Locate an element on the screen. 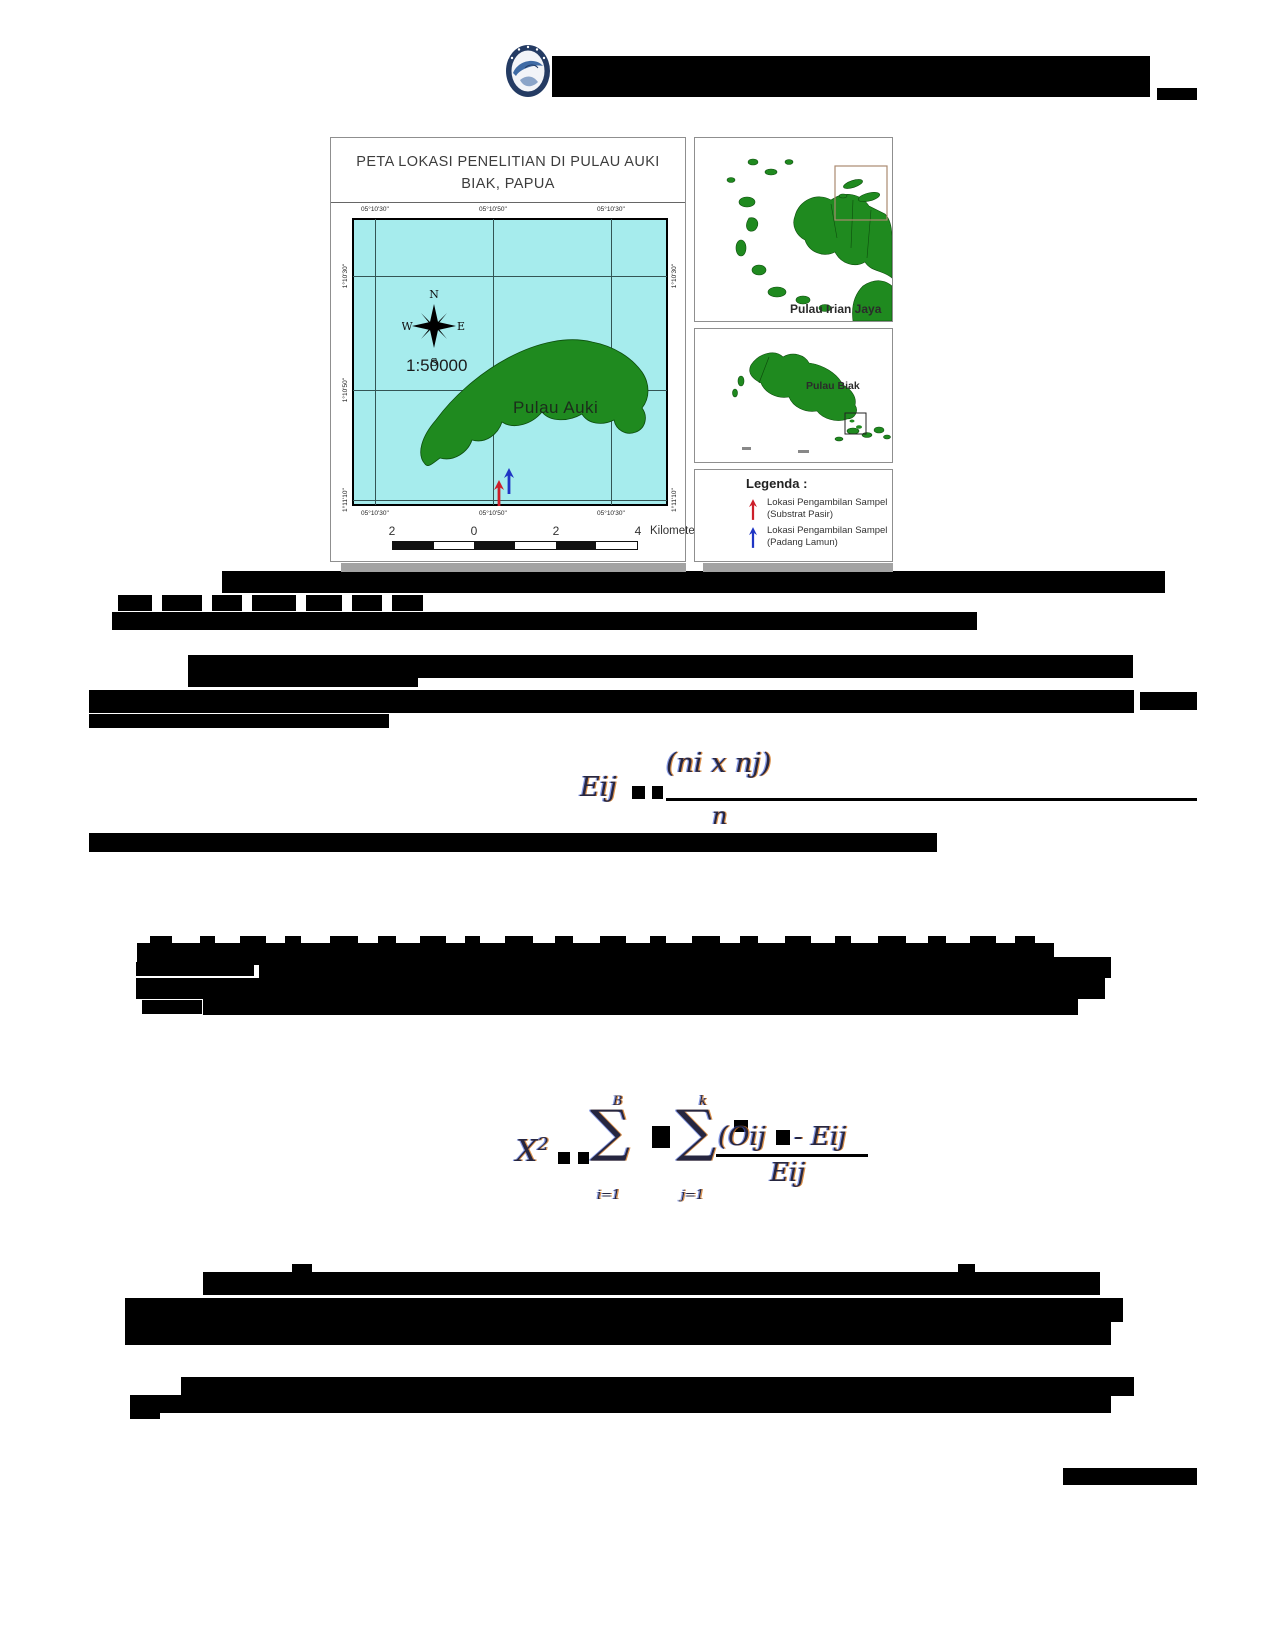 This screenshot has height=1650, width=1275. scalebar-number: 4 is located at coordinates (638, 531).